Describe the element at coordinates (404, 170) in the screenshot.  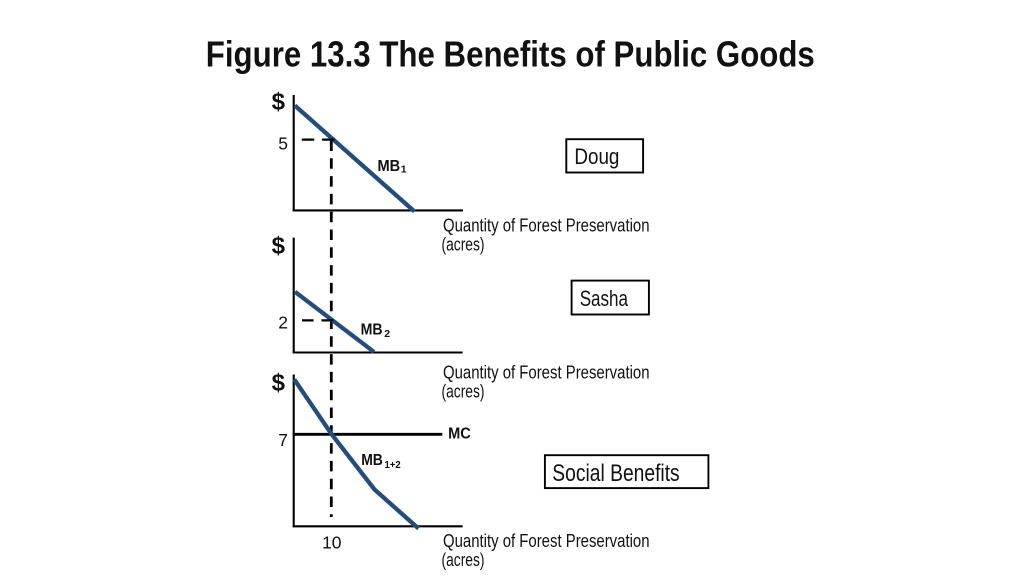
I see `svg-text: 1` at that location.